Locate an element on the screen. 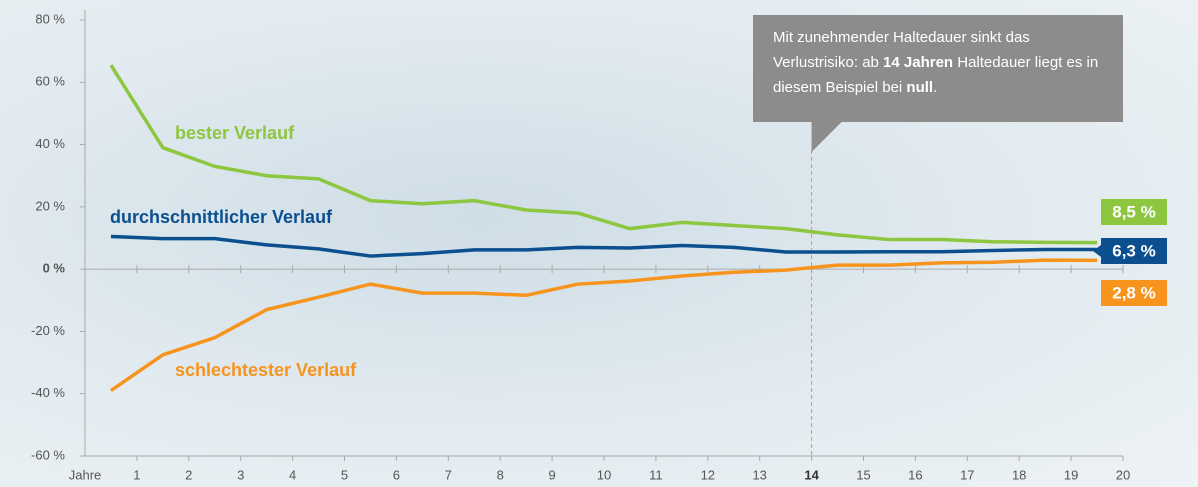 The image size is (1198, 487). x-tick-label: 6 is located at coordinates (396, 474).